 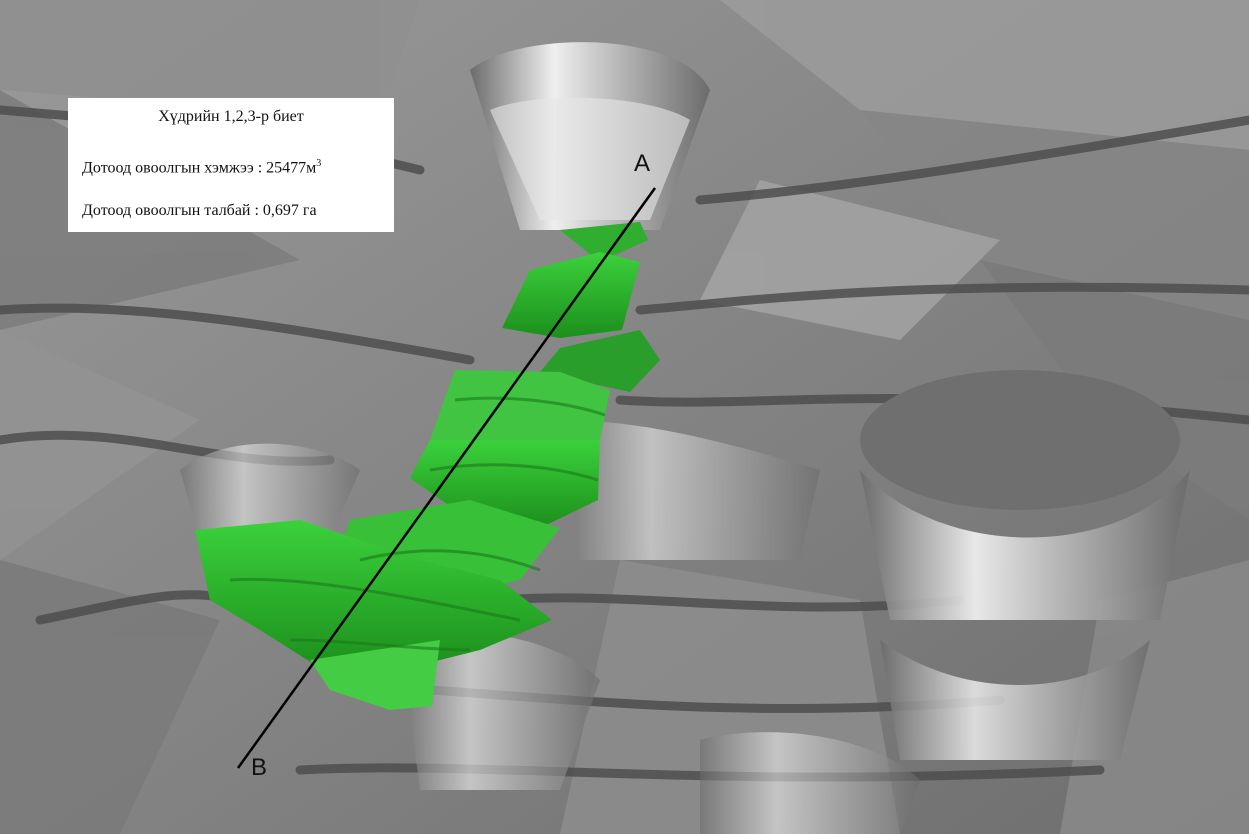 I want to click on dump-volume-text: Дотоод овоолгын хэмжээ : 25477м, so click(x=199, y=168).